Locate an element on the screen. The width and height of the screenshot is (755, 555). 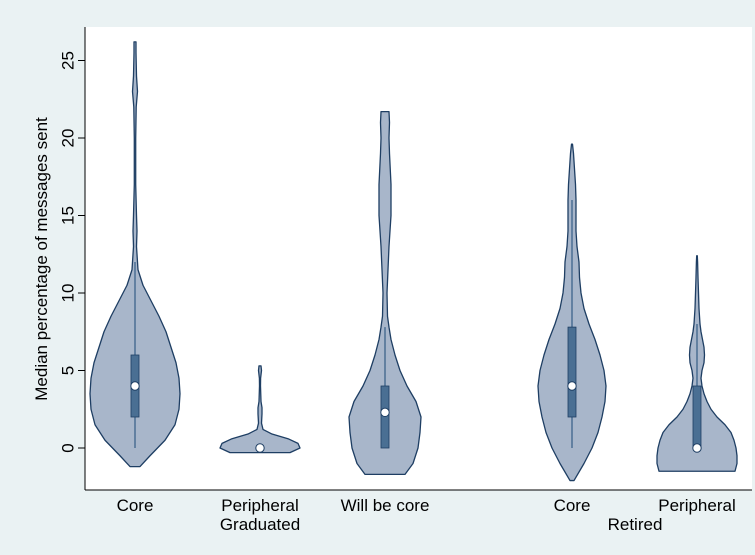
x-label-retired-core: Core is located at coordinates (572, 505).